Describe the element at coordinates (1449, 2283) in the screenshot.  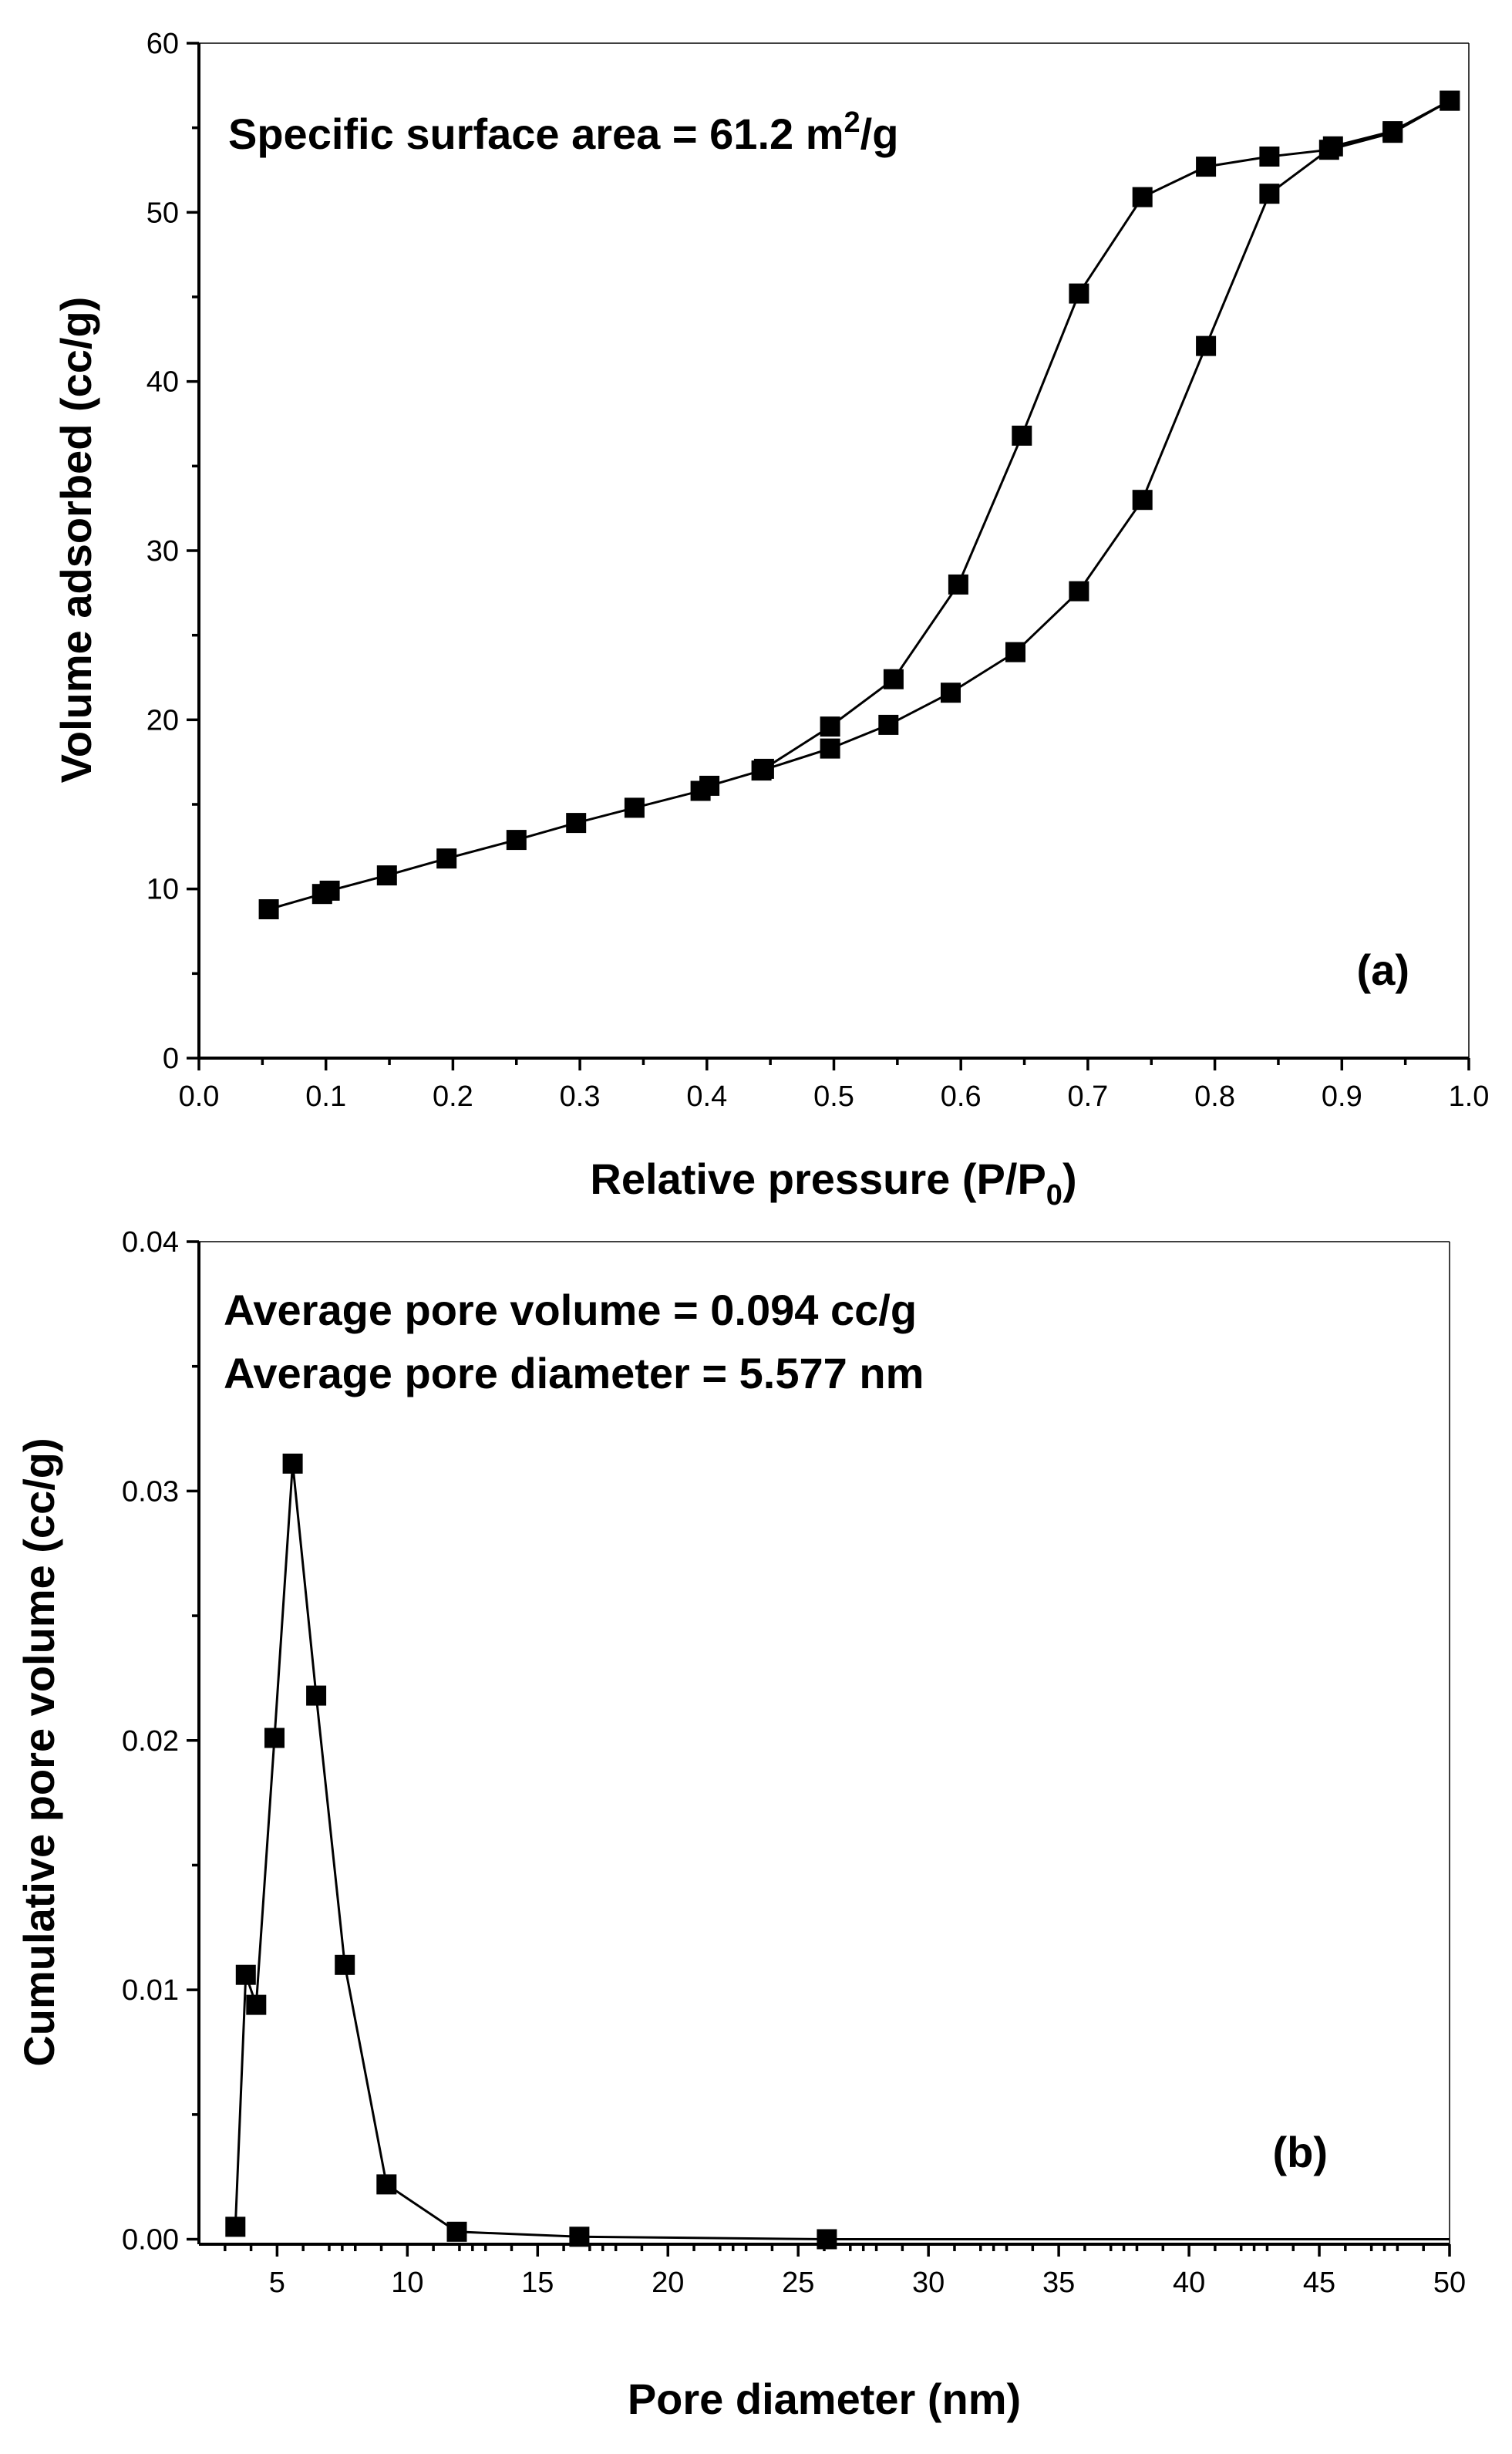
I see `panel-b-x-tick-label: 50` at that location.